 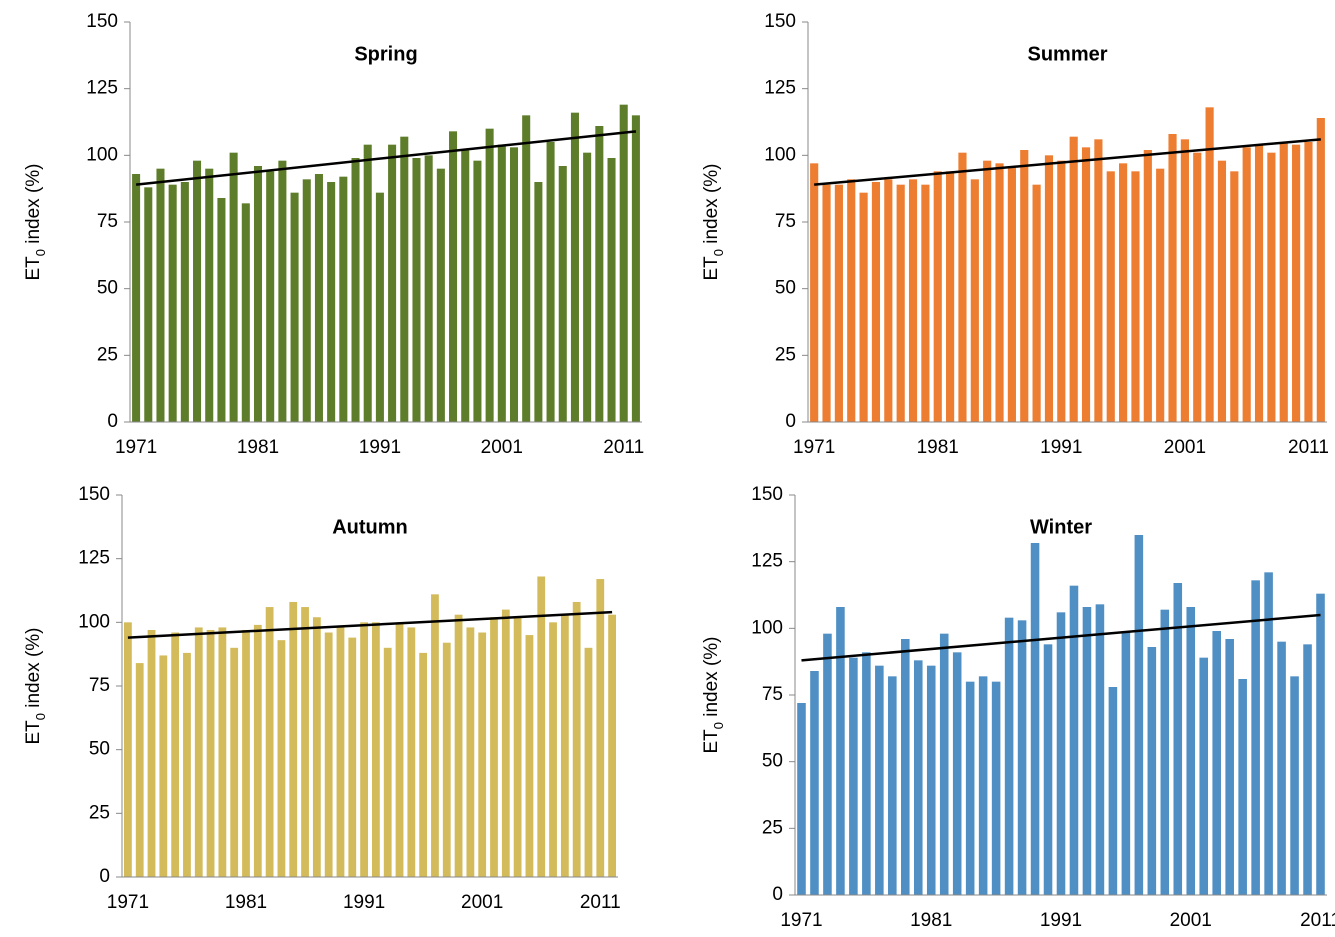 What do you see at coordinates (104, 876) in the screenshot?
I see `y-tick-label: 0` at bounding box center [104, 876].